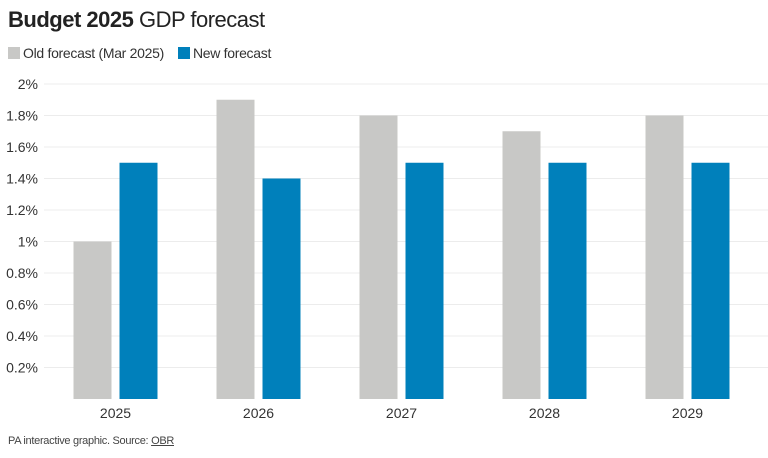 This screenshot has height=458, width=768. What do you see at coordinates (22, 147) in the screenshot?
I see `y-tick-label: 1.6%` at bounding box center [22, 147].